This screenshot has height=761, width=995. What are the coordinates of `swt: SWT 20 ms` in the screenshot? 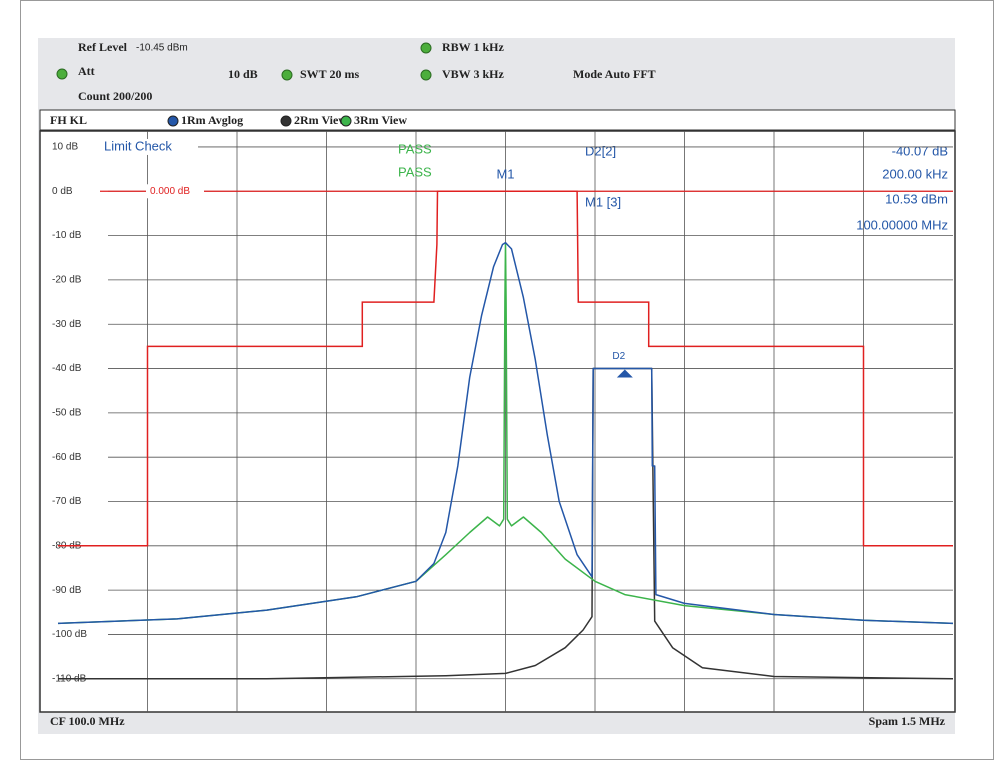 It's located at (329, 74).